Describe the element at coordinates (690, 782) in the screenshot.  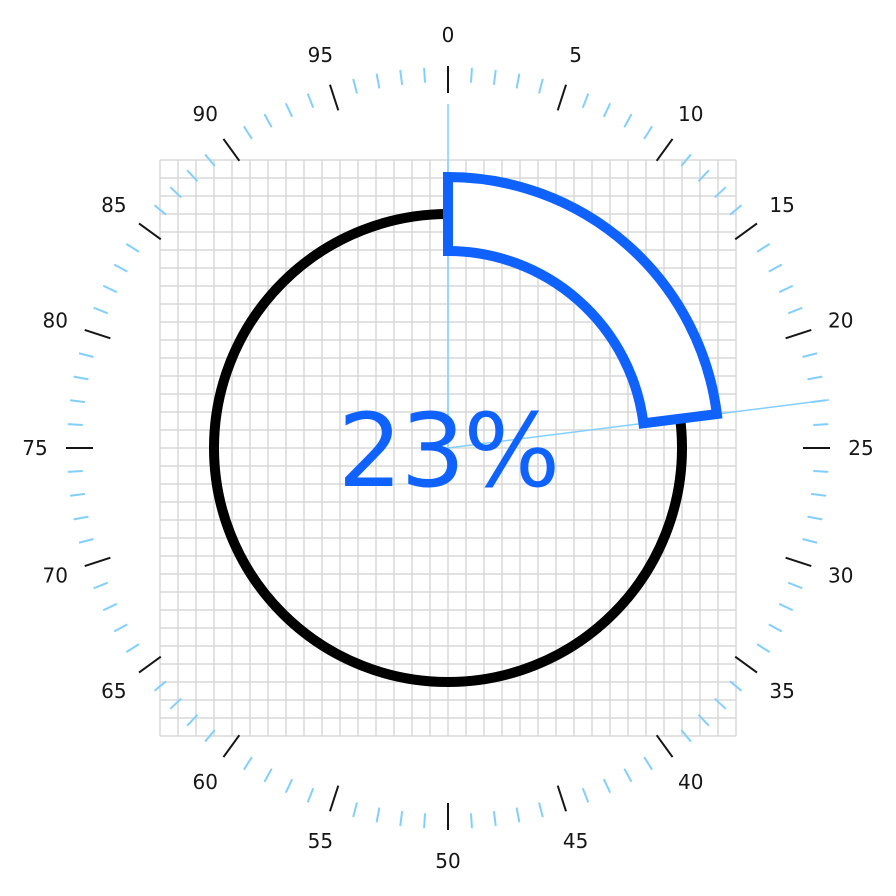
I see `tick-label: 40` at that location.